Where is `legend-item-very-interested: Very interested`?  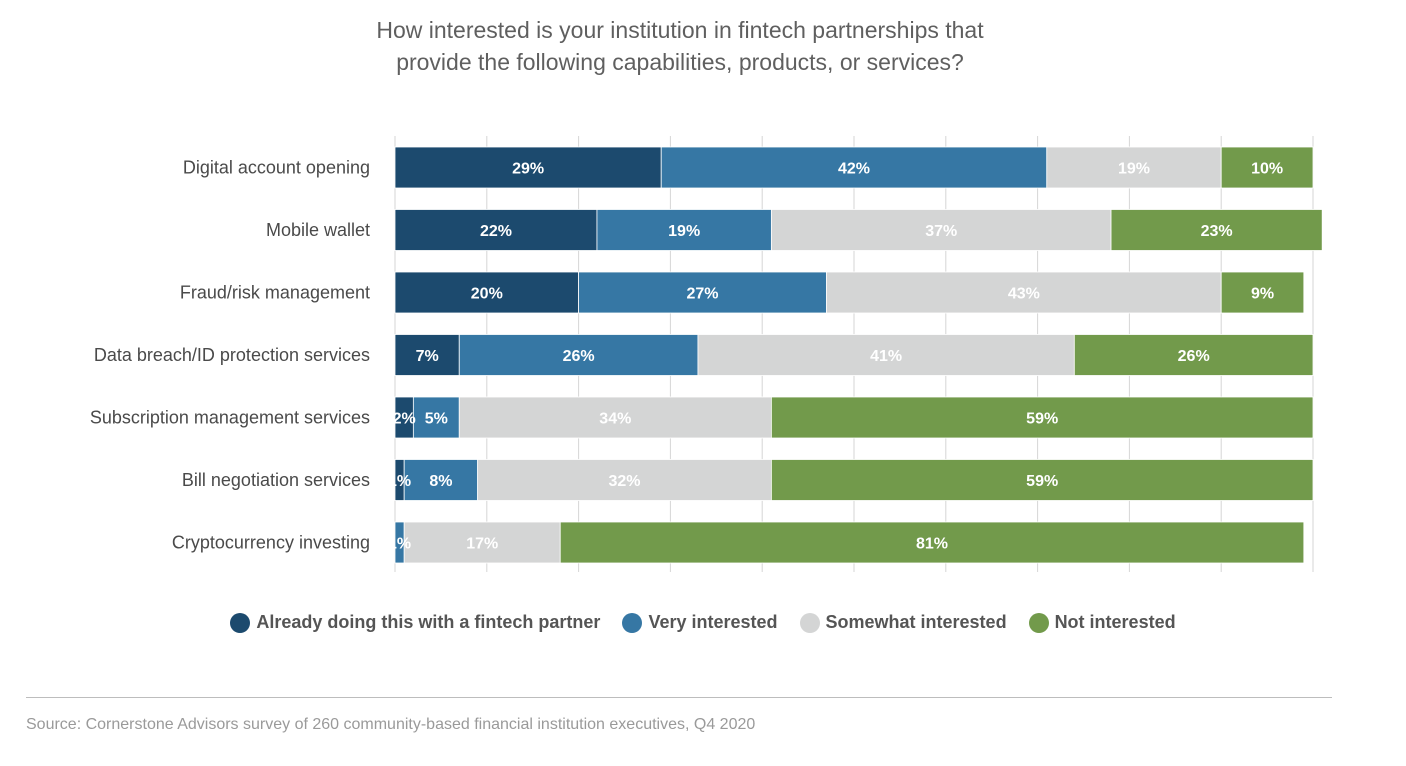 legend-item-very-interested: Very interested is located at coordinates (700, 622).